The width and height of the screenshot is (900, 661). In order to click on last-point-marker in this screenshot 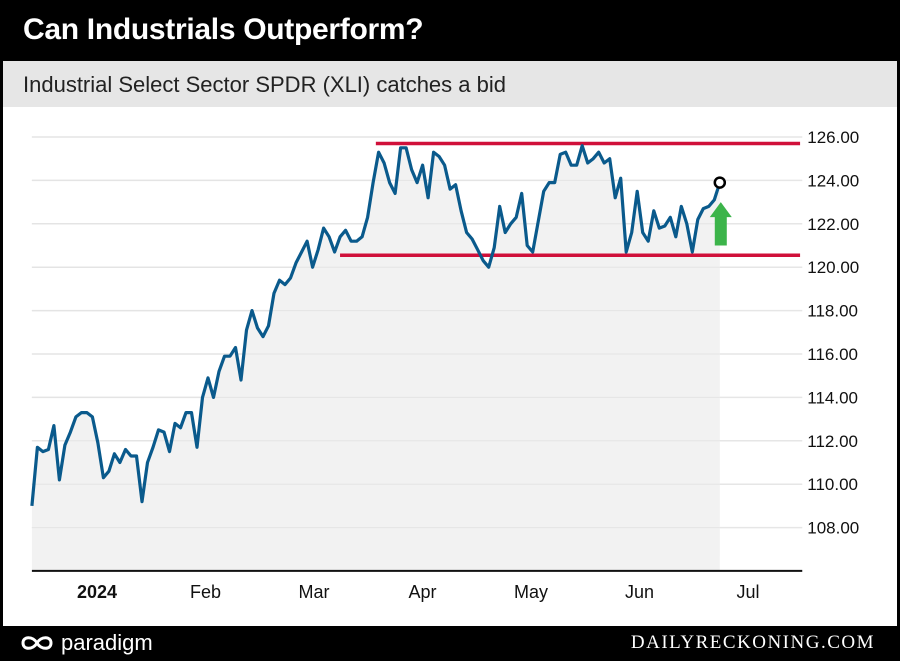, I will do `click(720, 182)`.